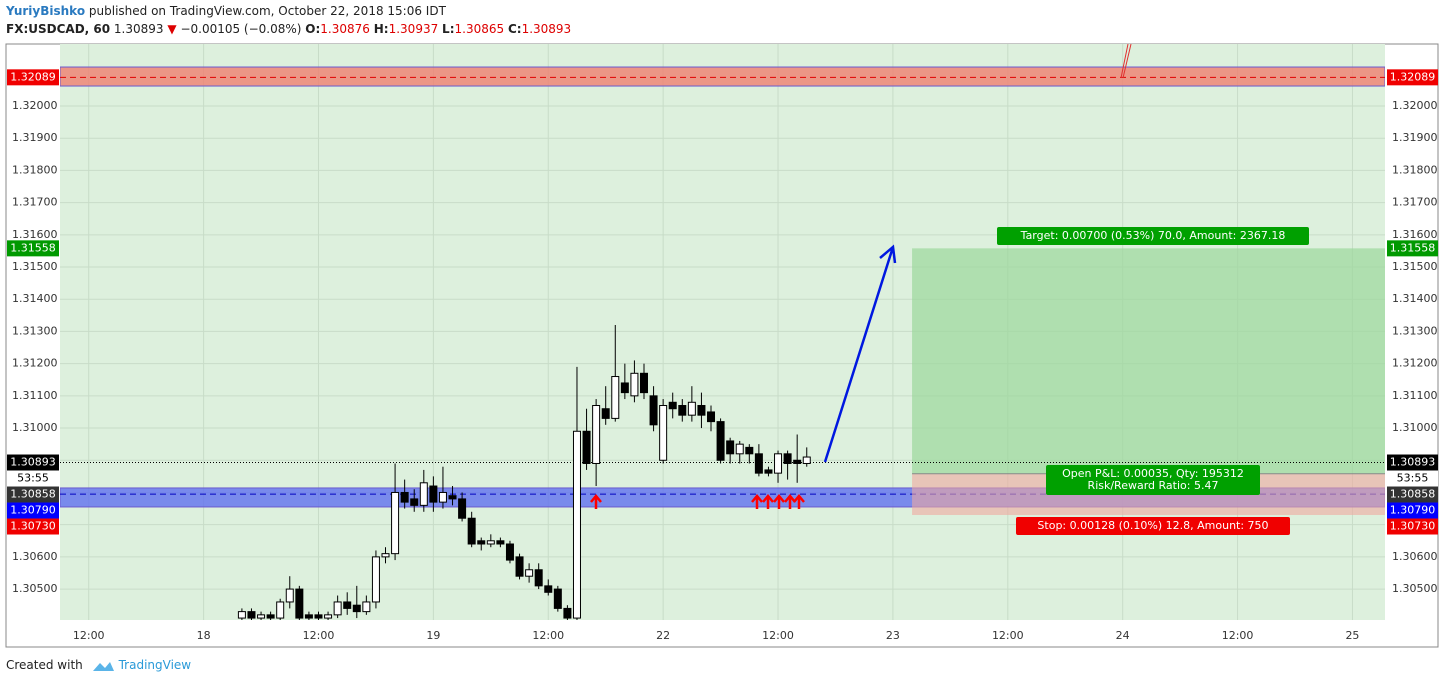 The height and width of the screenshot is (684, 1444). I want to click on brand: TradingView, so click(155, 665).